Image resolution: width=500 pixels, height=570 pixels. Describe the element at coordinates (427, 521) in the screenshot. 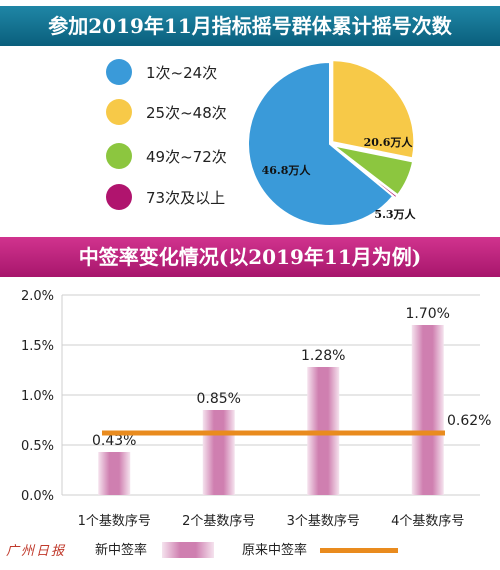

I see `x-tick-label-4: 4个基数序号` at that location.